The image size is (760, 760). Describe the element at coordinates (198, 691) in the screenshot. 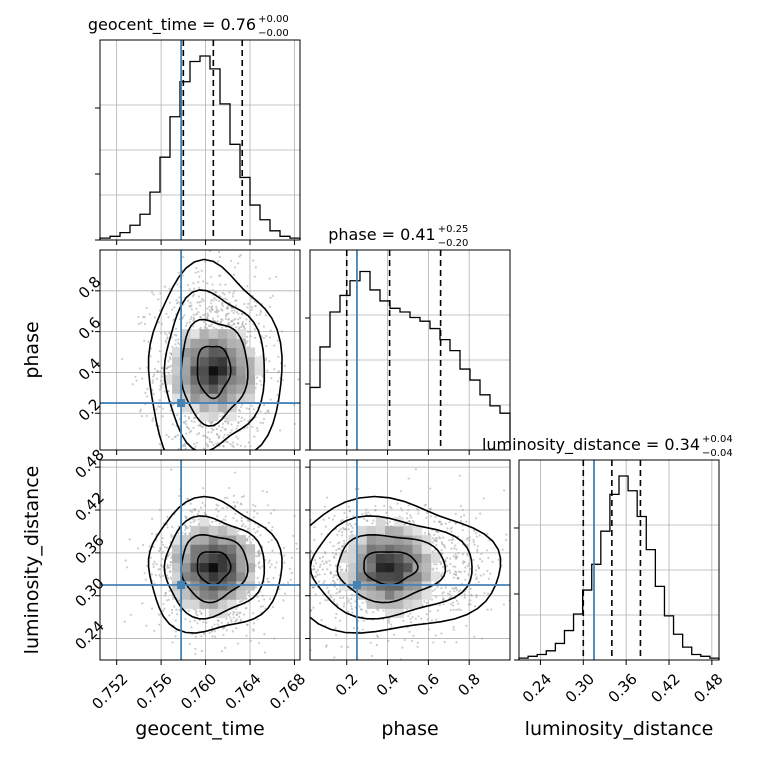

I see `x-tick-label: 0.760` at that location.